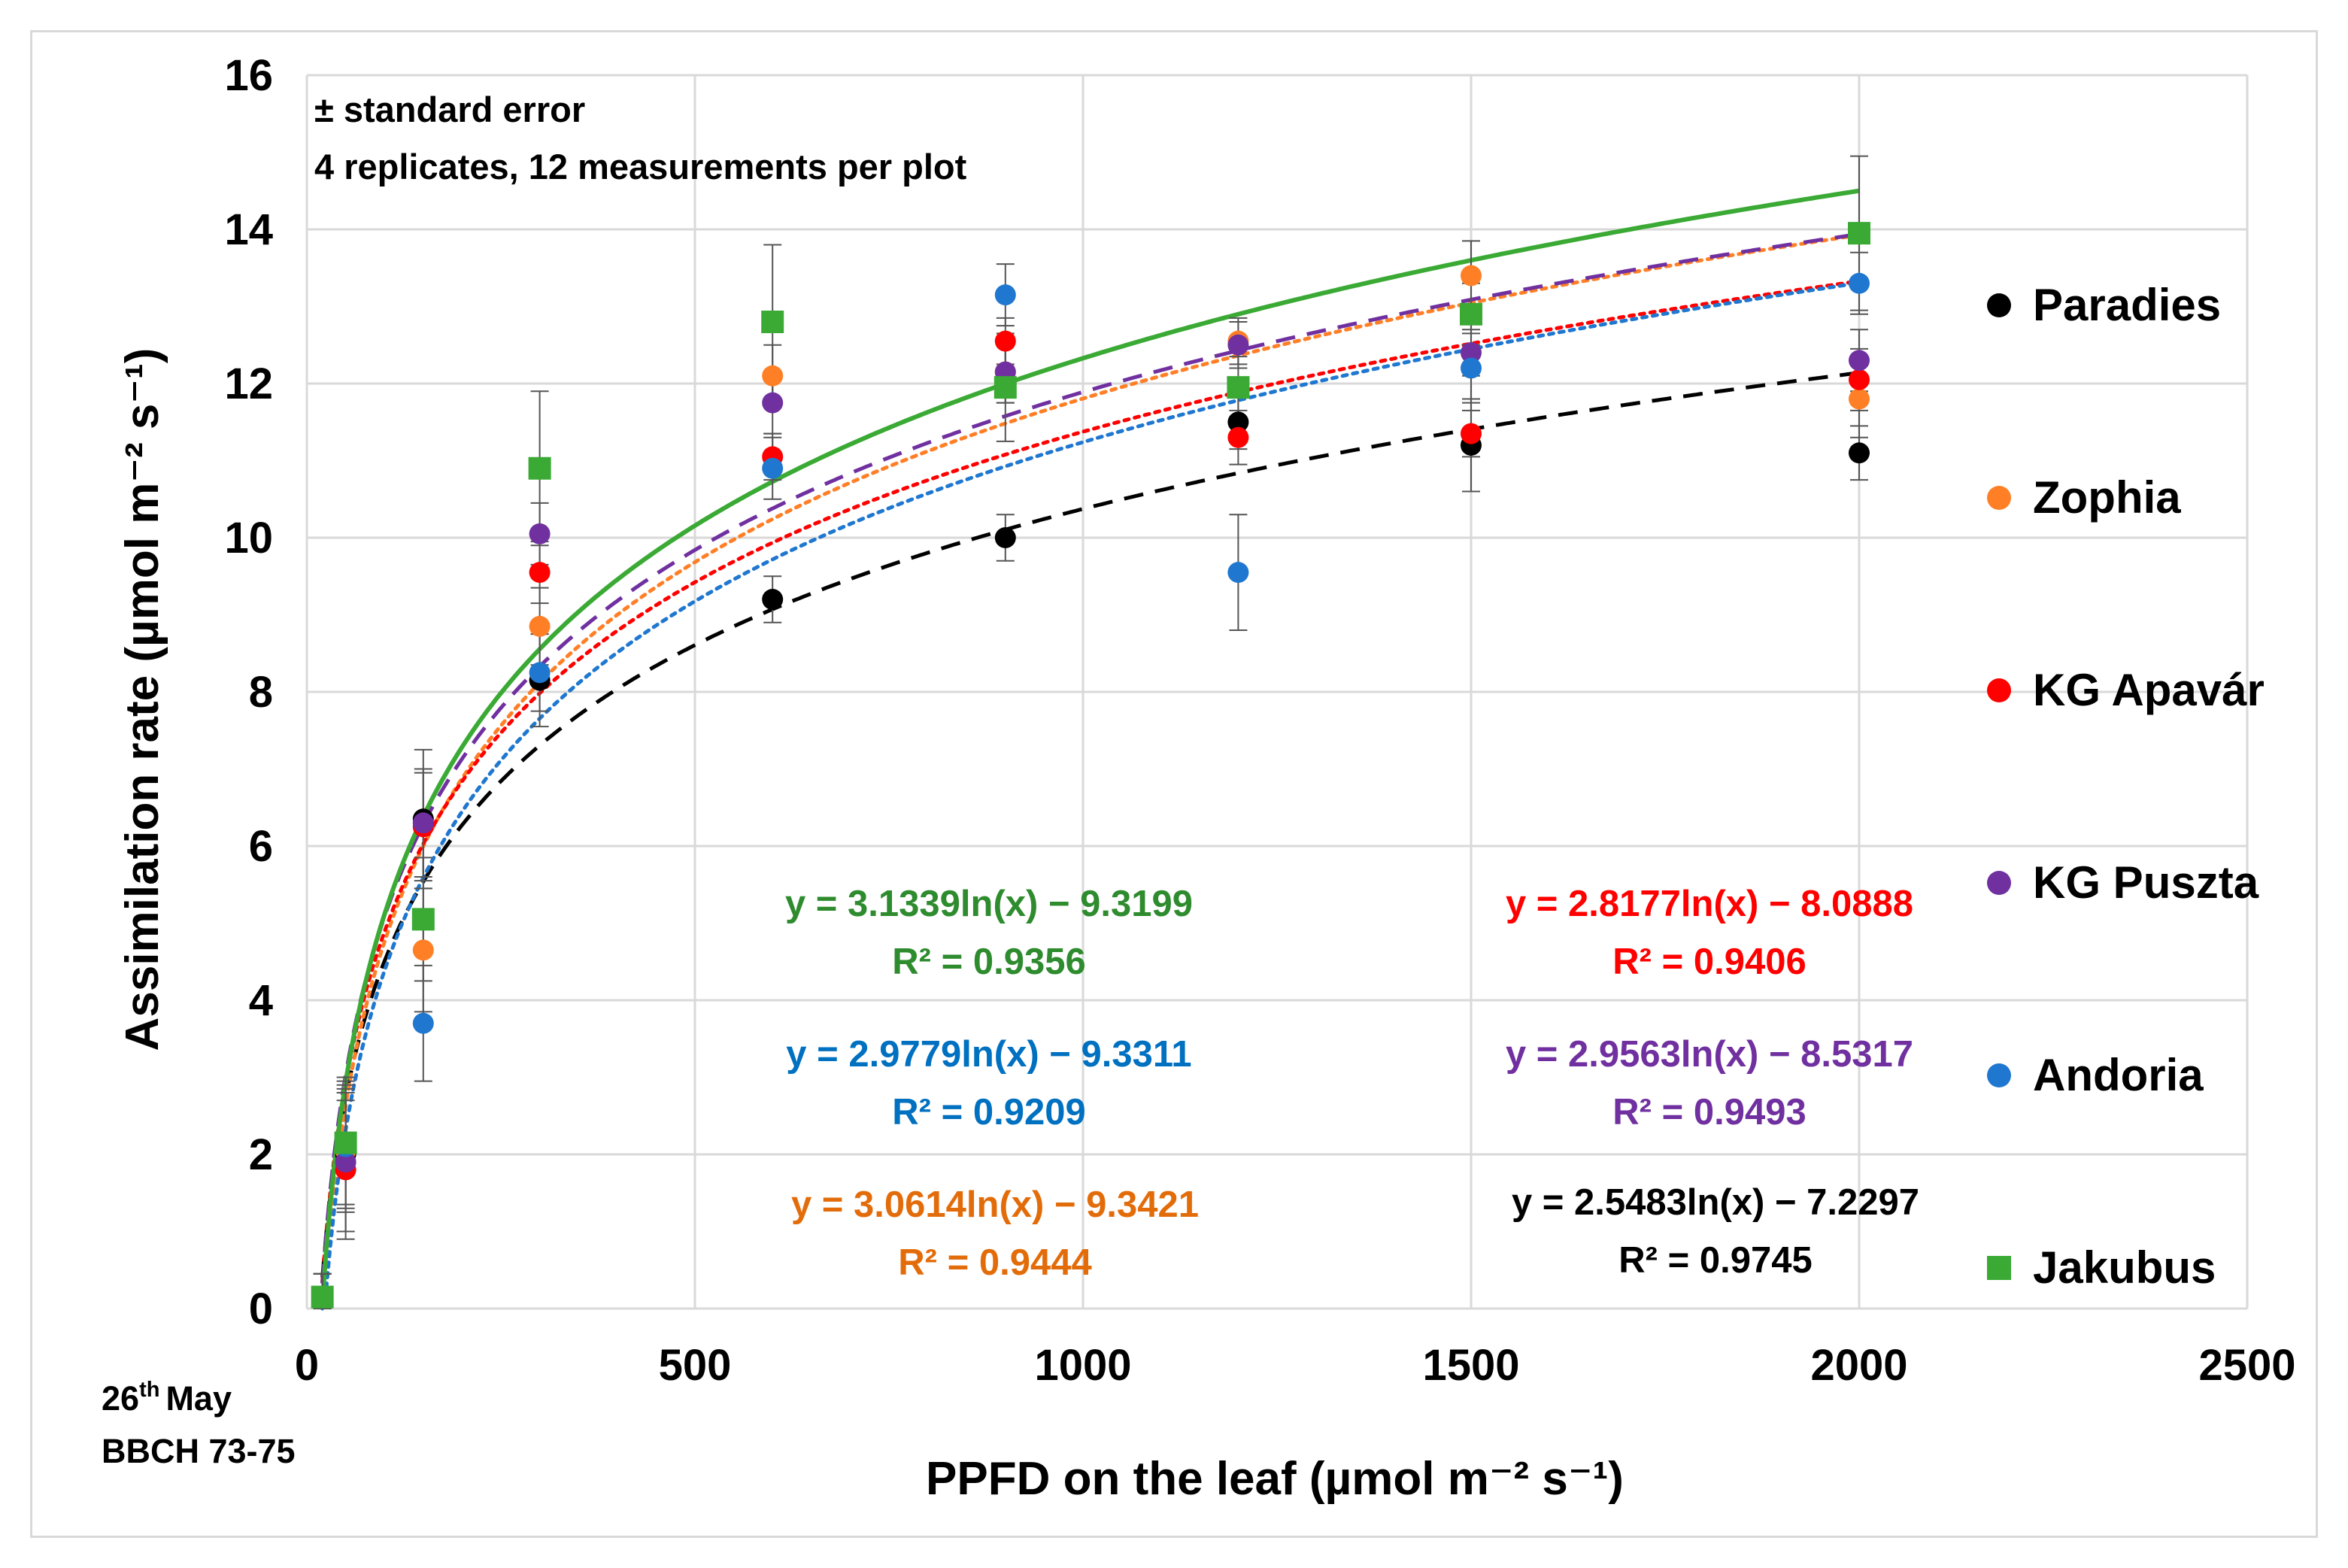 This screenshot has width=2348, height=1568. Describe the element at coordinates (142, 700) in the screenshot. I see `y-axis-title: Assimilation rate (µmol m⁻² s⁻¹)` at that location.